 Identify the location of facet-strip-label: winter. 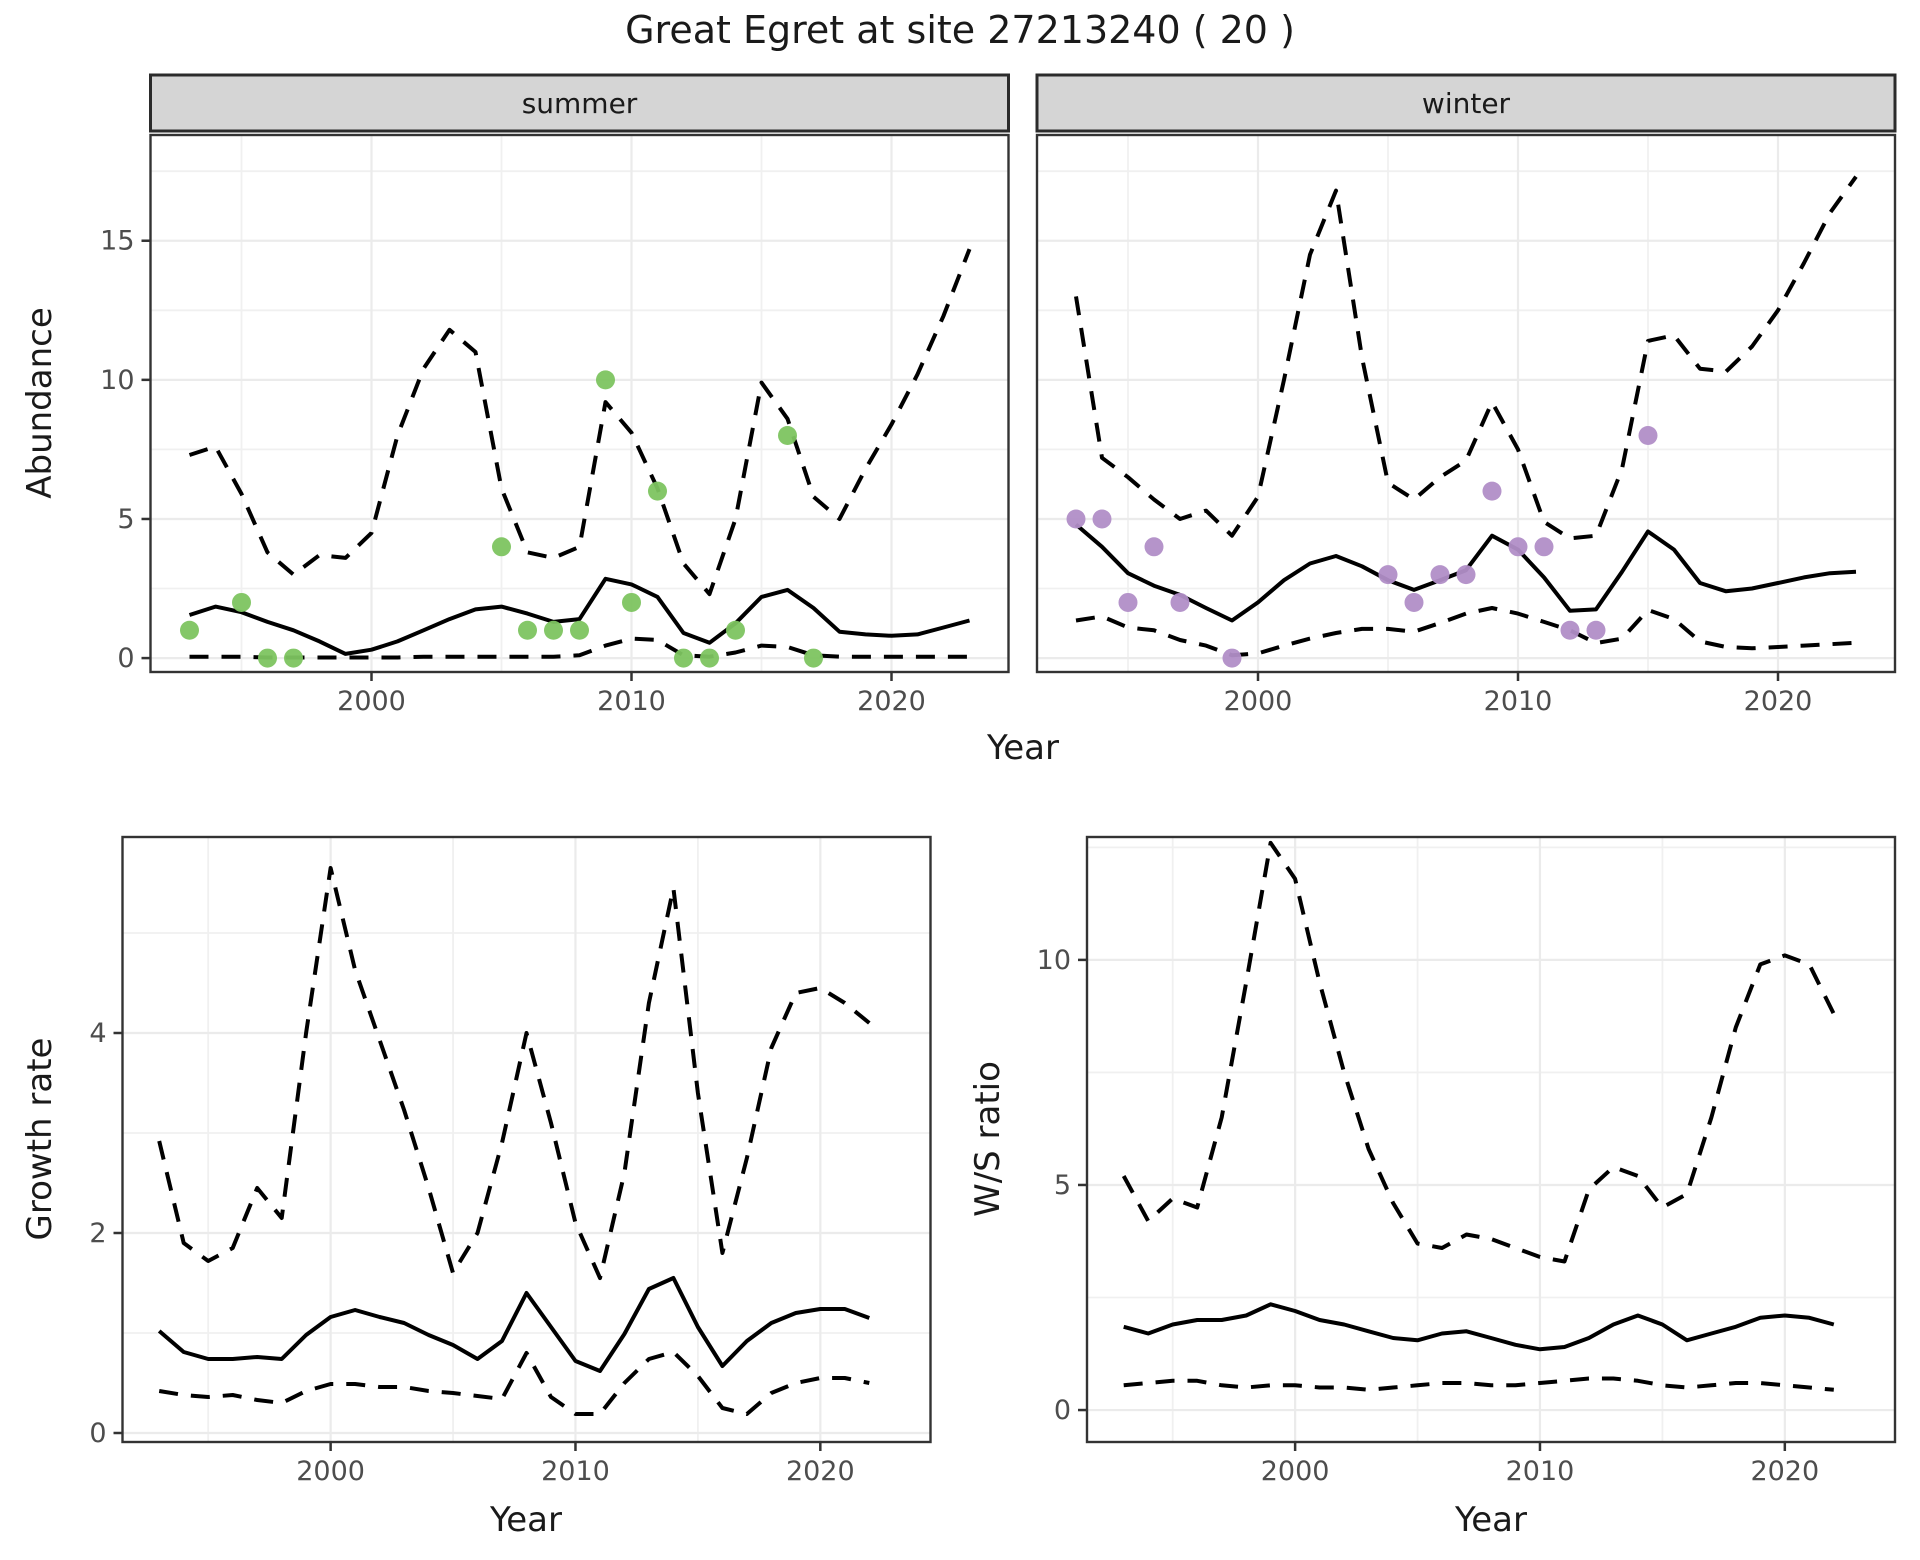
(1466, 103).